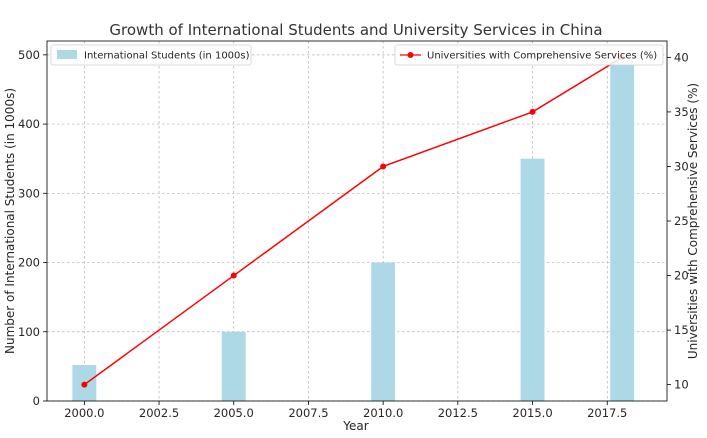 This screenshot has height=438, width=707. What do you see at coordinates (29, 193) in the screenshot?
I see `y-left-tick-label: 300` at bounding box center [29, 193].